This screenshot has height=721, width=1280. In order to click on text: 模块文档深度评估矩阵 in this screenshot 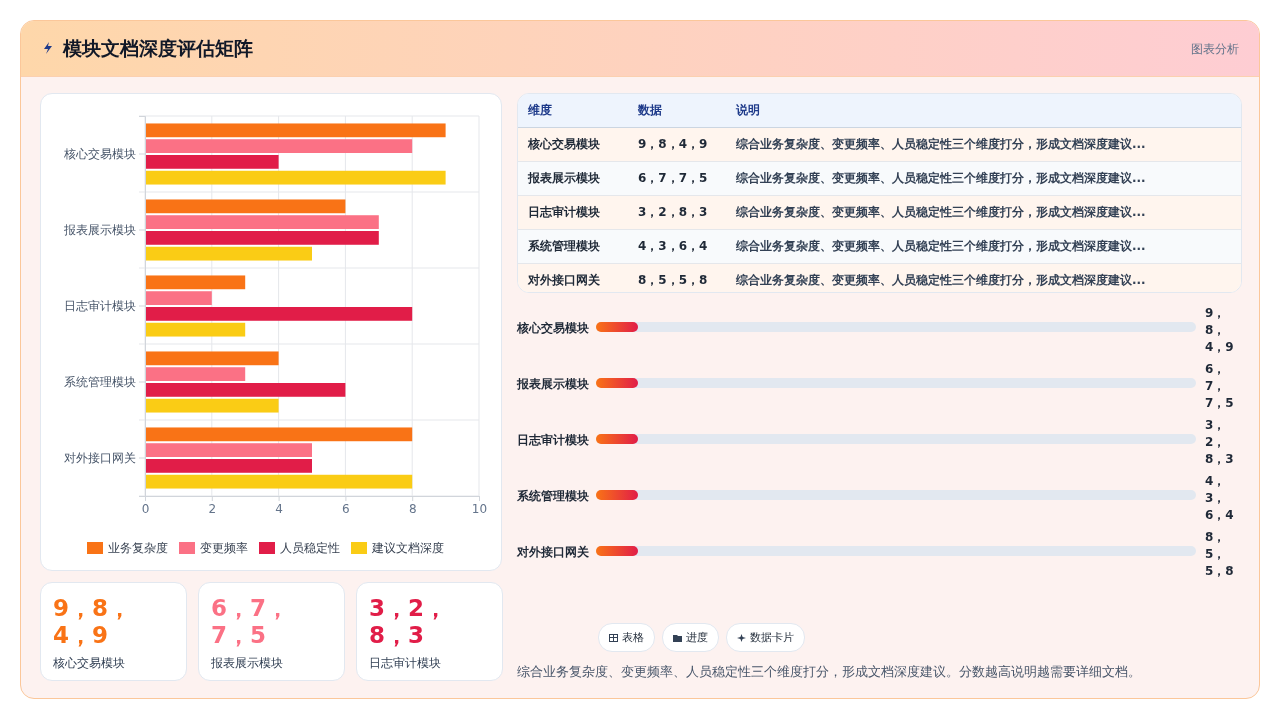, I will do `click(158, 48)`.